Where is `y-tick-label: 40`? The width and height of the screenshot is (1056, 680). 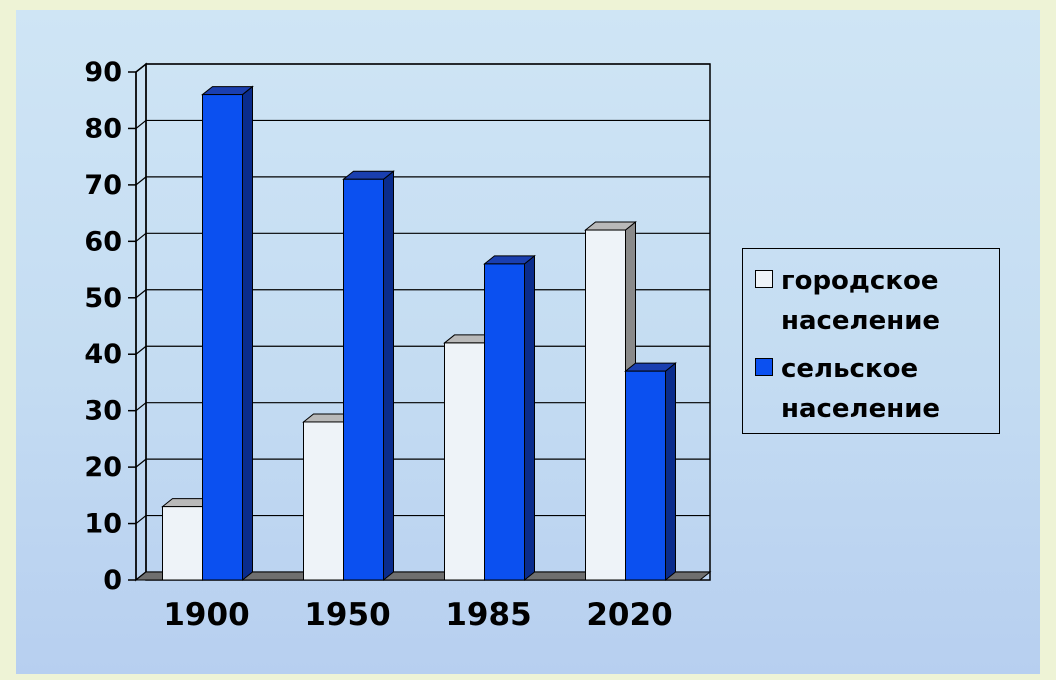 y-tick-label: 40 is located at coordinates (103, 354).